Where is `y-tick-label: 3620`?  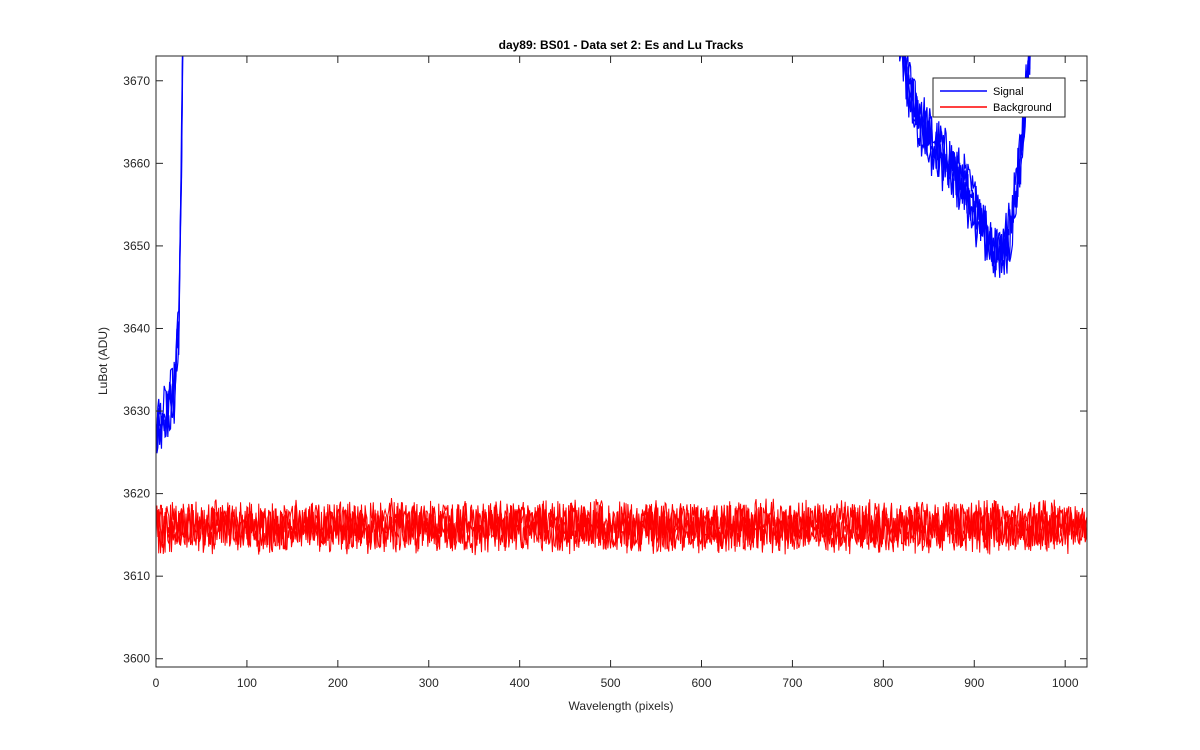
y-tick-label: 3620 is located at coordinates (136, 494).